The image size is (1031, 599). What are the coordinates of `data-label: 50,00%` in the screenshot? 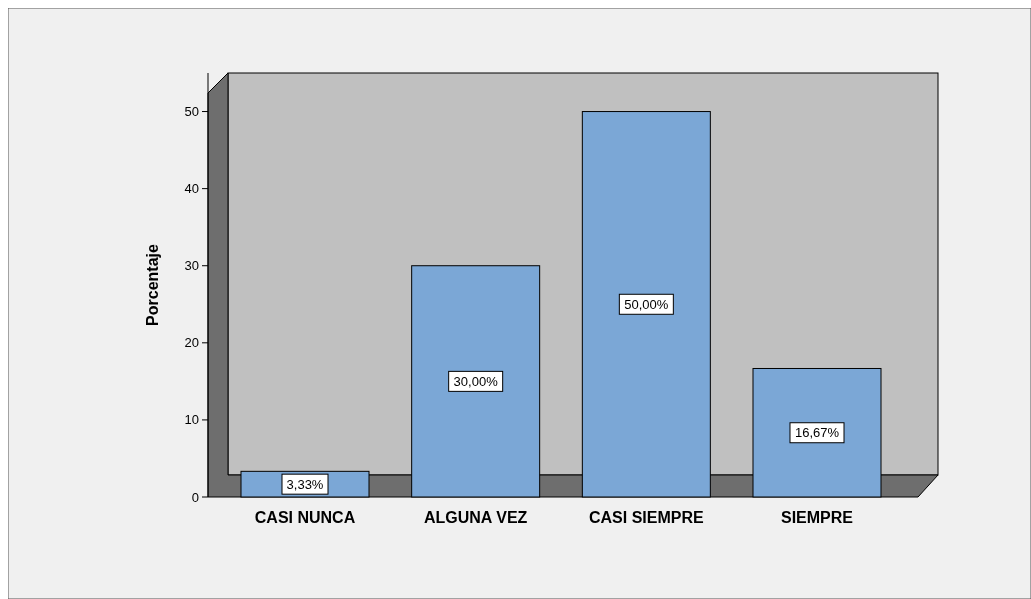 It's located at (646, 304).